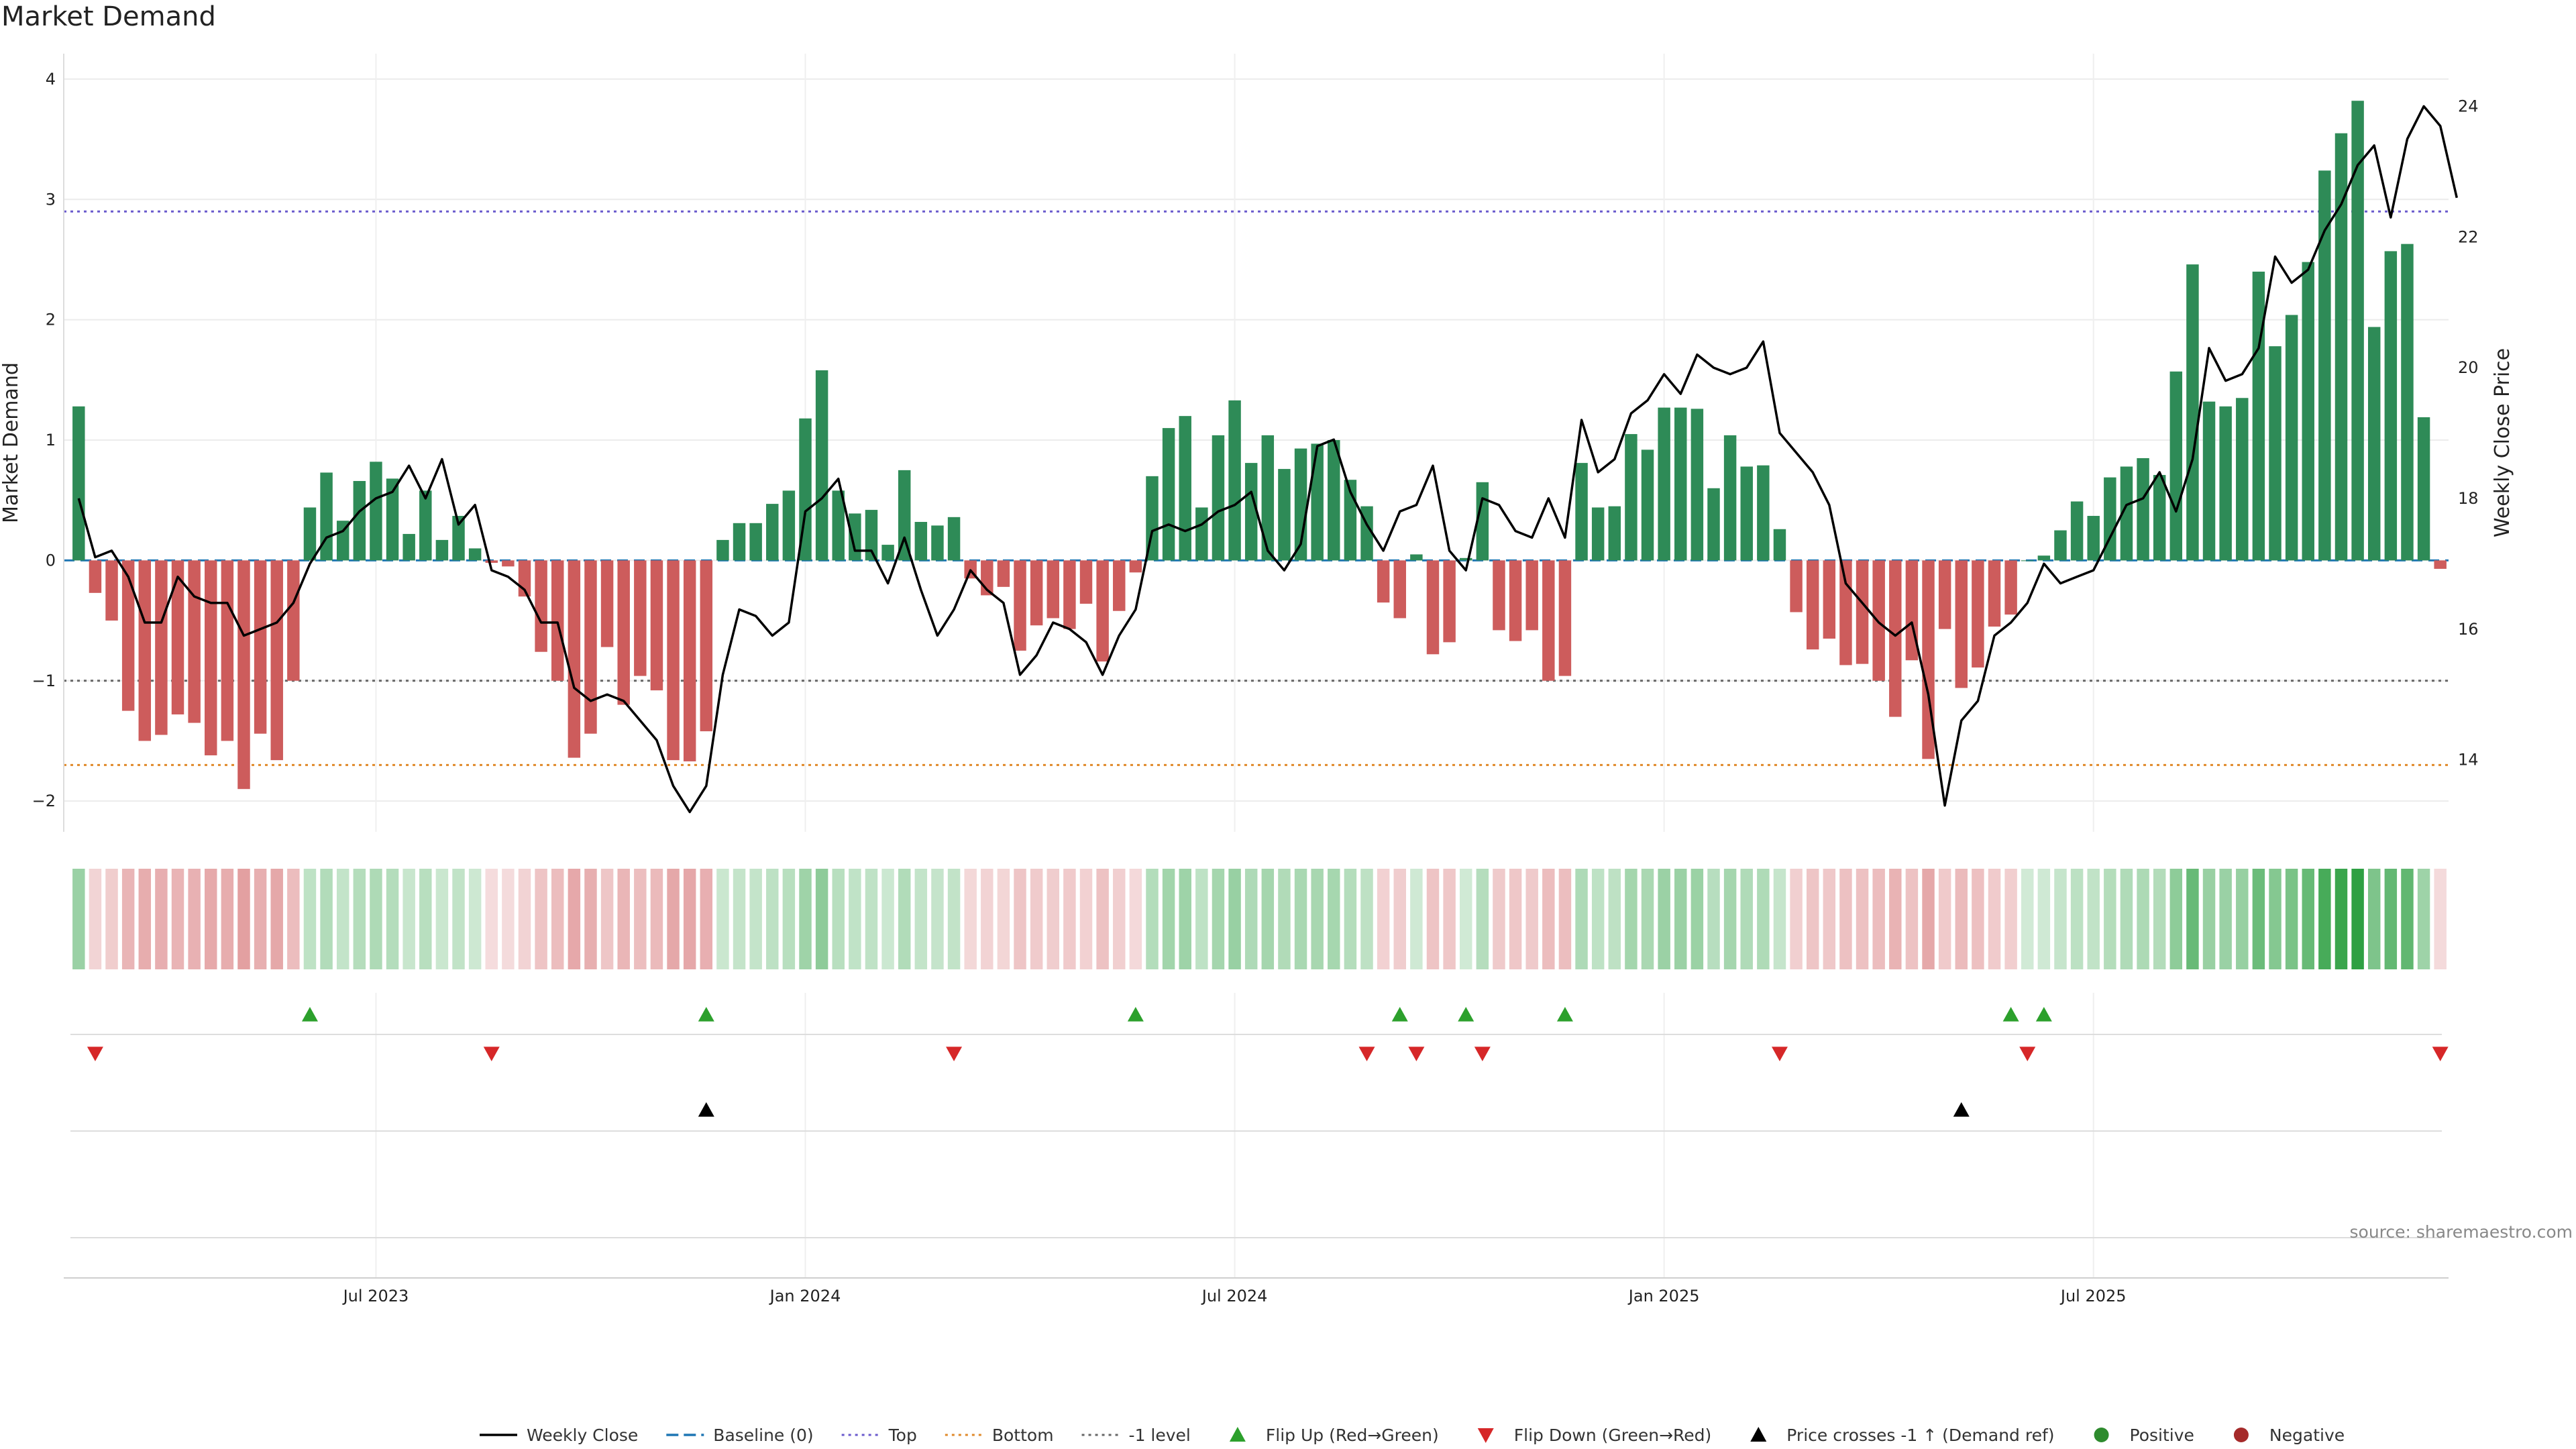  What do you see at coordinates (1352, 1435) in the screenshot?
I see `legend-label: Flip Up (Red→Green)` at bounding box center [1352, 1435].